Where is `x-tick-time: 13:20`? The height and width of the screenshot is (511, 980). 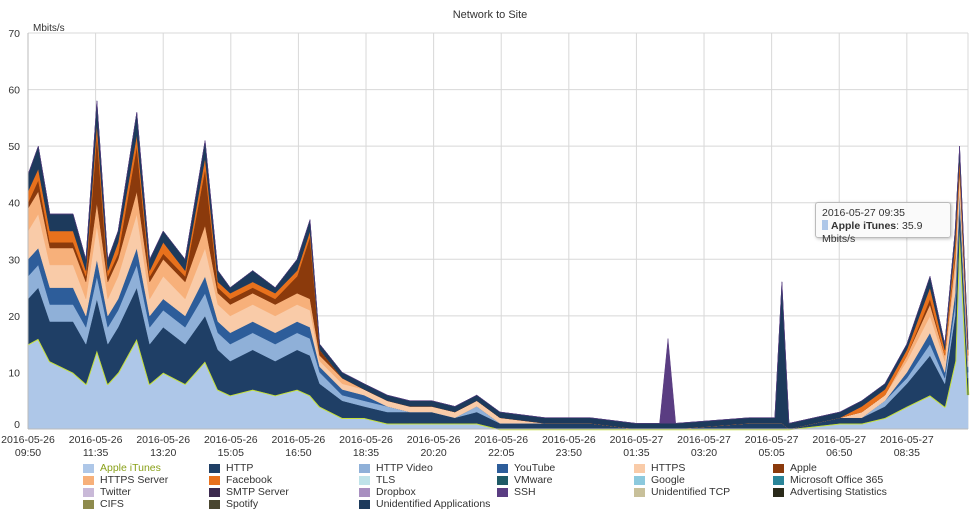
x-tick-time: 13:20 is located at coordinates (163, 453).